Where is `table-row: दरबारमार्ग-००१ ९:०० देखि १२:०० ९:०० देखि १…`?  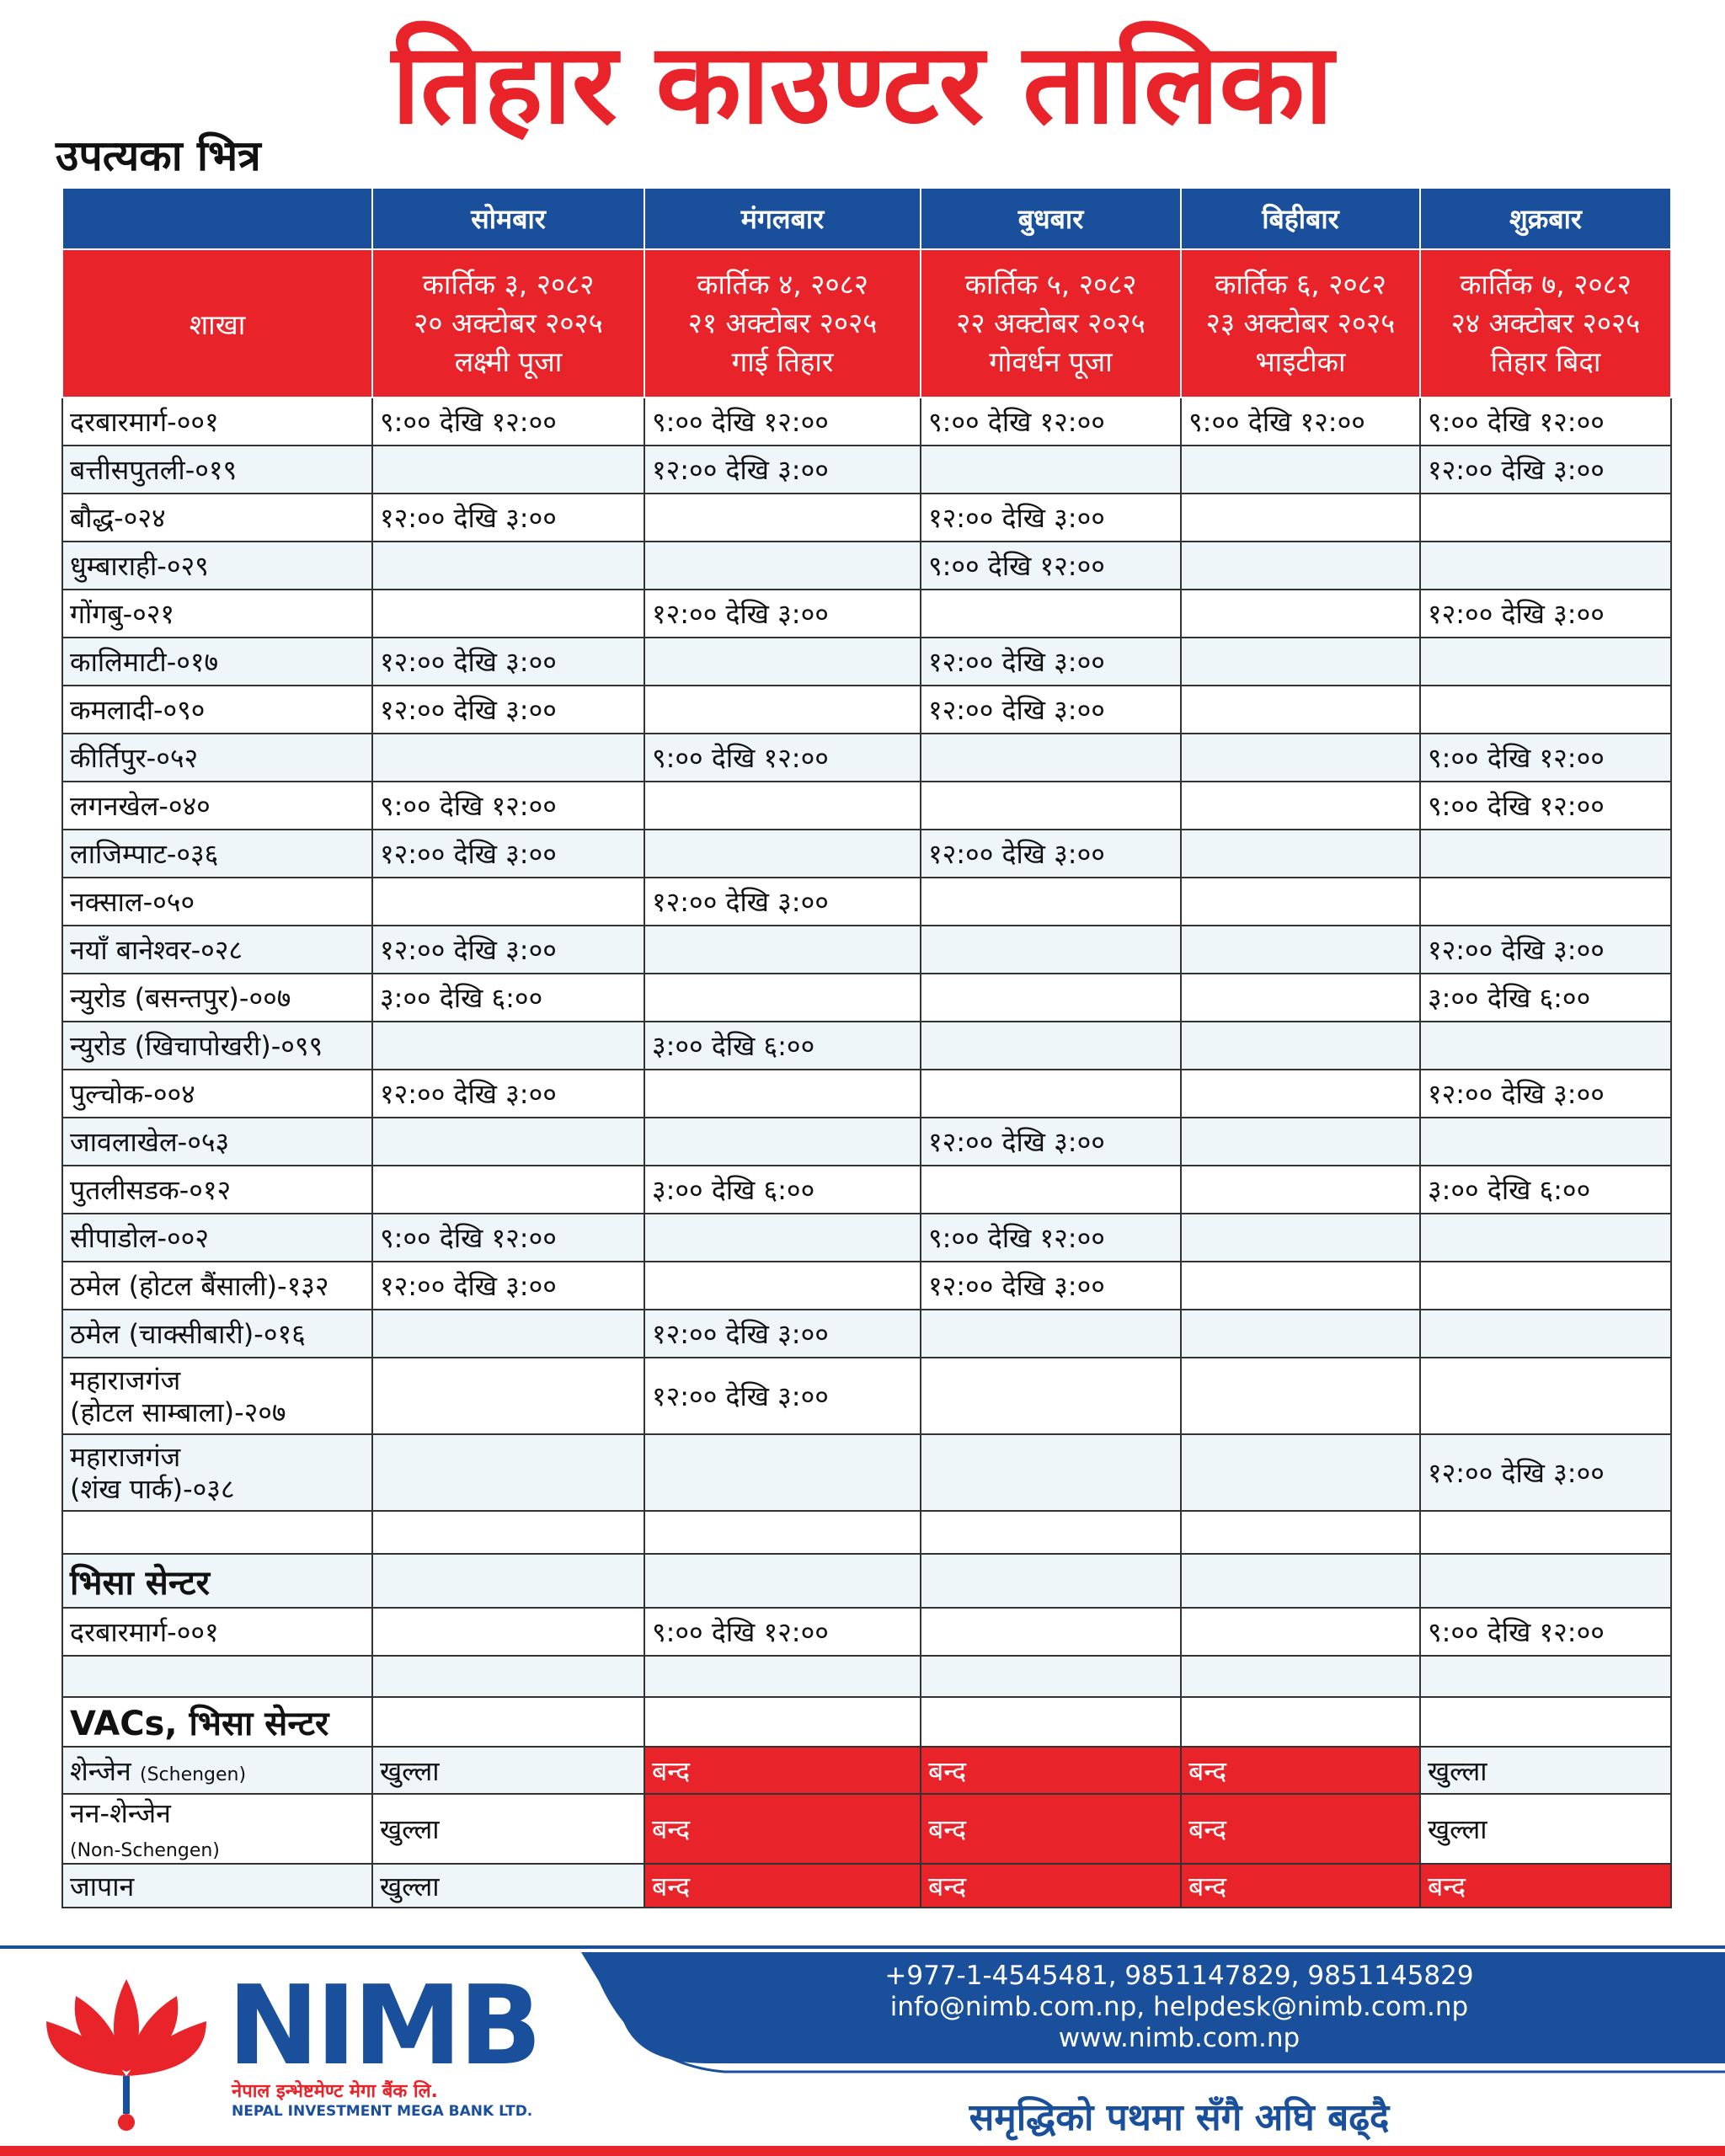 table-row: दरबारमार्ग-००१ ९:०० देखि १२:०० ९:०० देखि १… is located at coordinates (866, 1632).